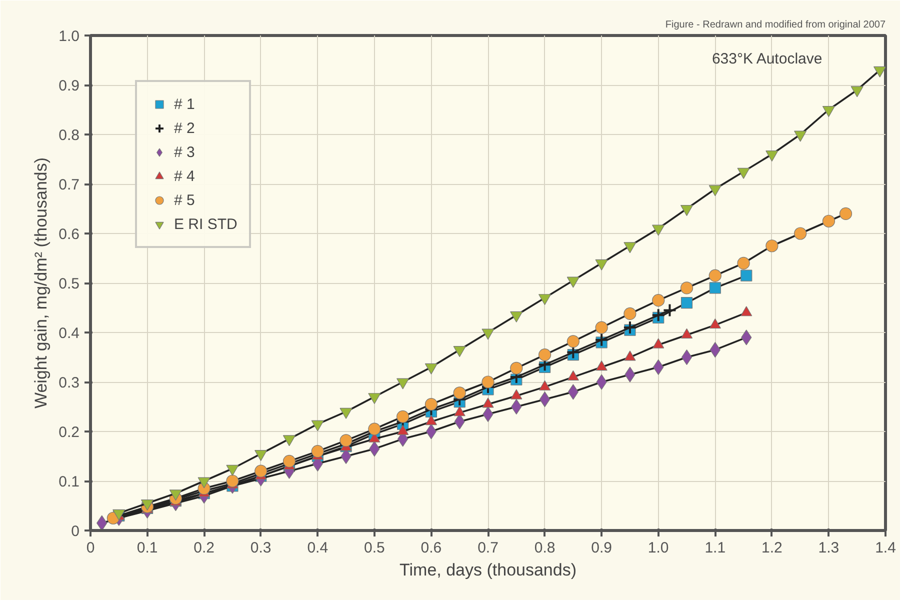 The width and height of the screenshot is (907, 609). What do you see at coordinates (184, 104) in the screenshot?
I see `legend-label: # 1` at bounding box center [184, 104].